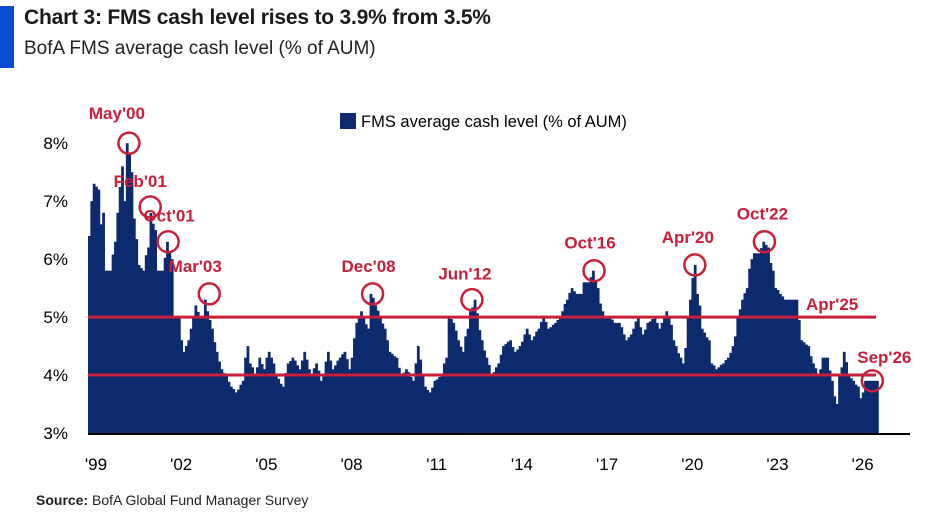  I want to click on x-tick-label: '11, so click(436, 464).